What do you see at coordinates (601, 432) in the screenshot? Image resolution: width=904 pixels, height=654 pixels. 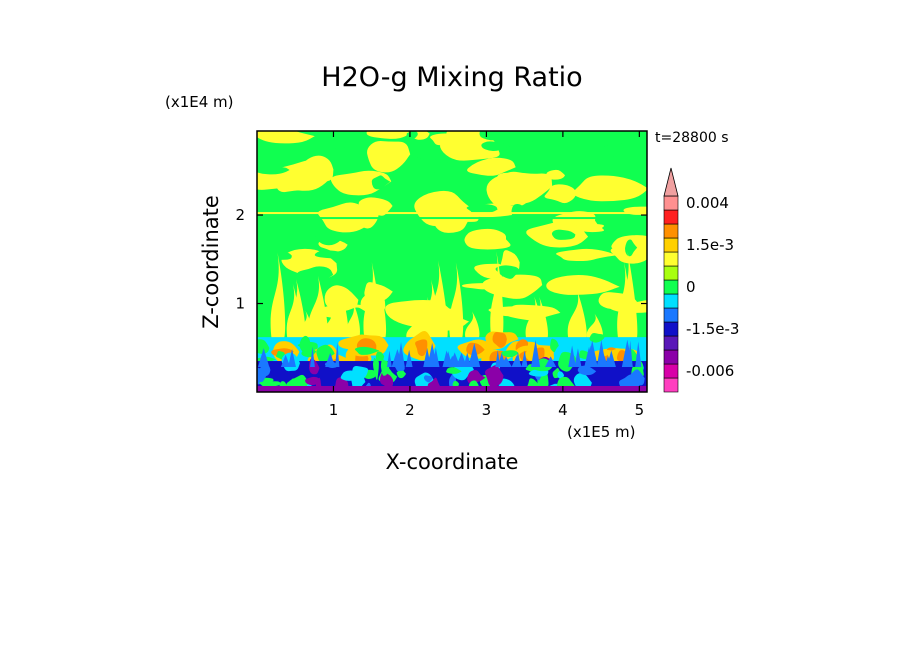 I see `x-scale-label: (x1E5 m)` at bounding box center [601, 432].